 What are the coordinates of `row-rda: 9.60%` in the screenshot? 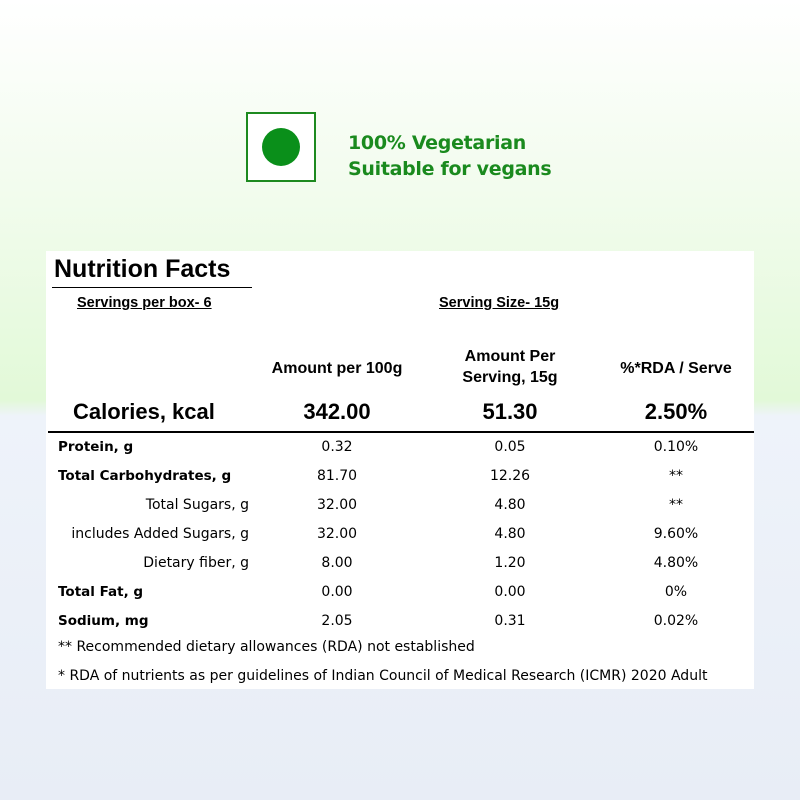 It's located at (676, 534).